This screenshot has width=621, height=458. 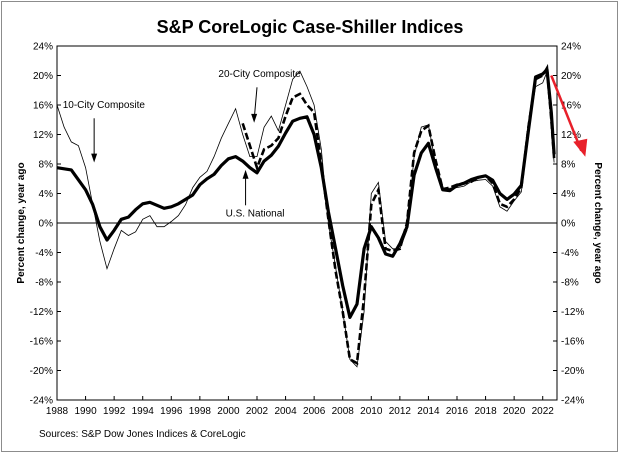 I want to click on y-tick-label-right: -12%, so click(x=572, y=312).